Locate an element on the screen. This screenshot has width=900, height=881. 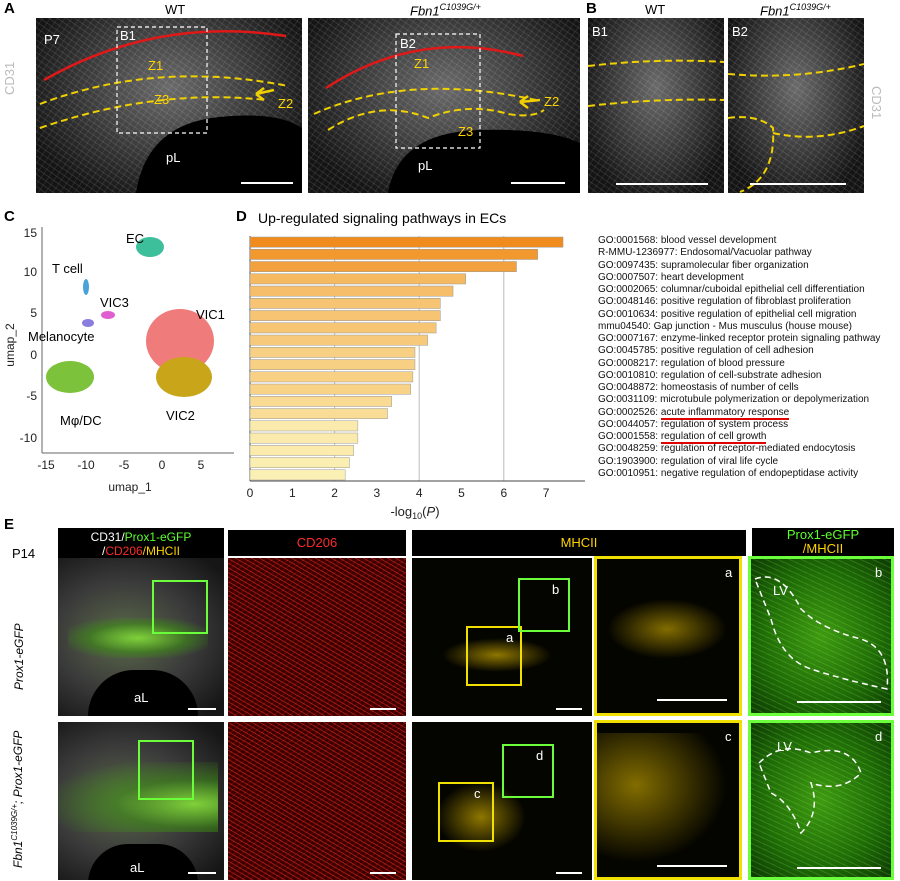
panel-a-mut-z2-label: Z2 is located at coordinates (552, 101).